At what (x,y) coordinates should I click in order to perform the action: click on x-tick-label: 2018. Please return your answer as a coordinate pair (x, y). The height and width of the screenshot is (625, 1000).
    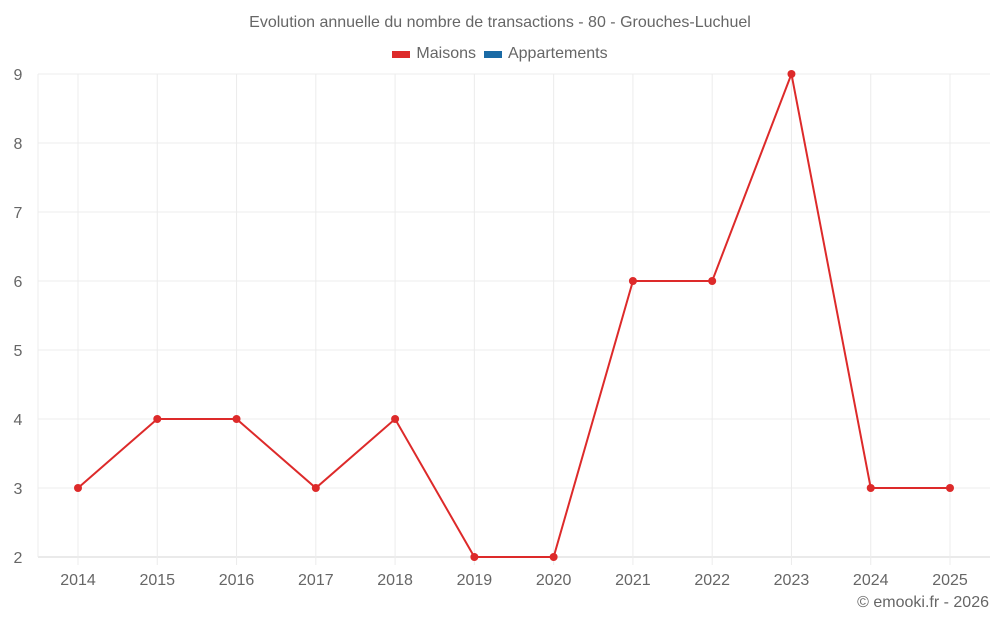
    Looking at the image, I should click on (395, 580).